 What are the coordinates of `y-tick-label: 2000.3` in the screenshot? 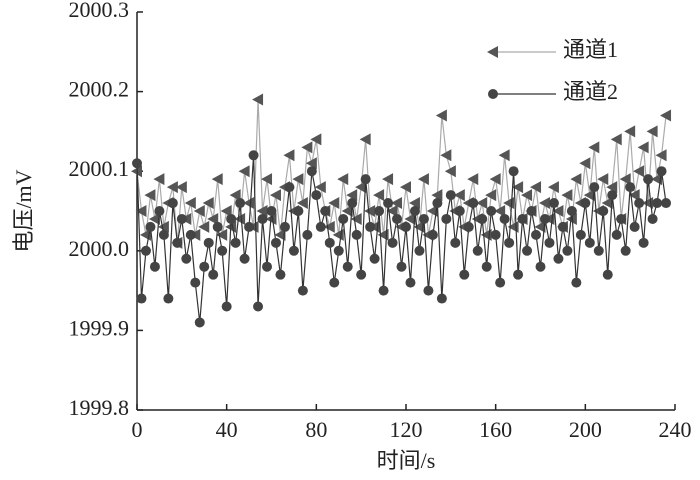 It's located at (99, 11).